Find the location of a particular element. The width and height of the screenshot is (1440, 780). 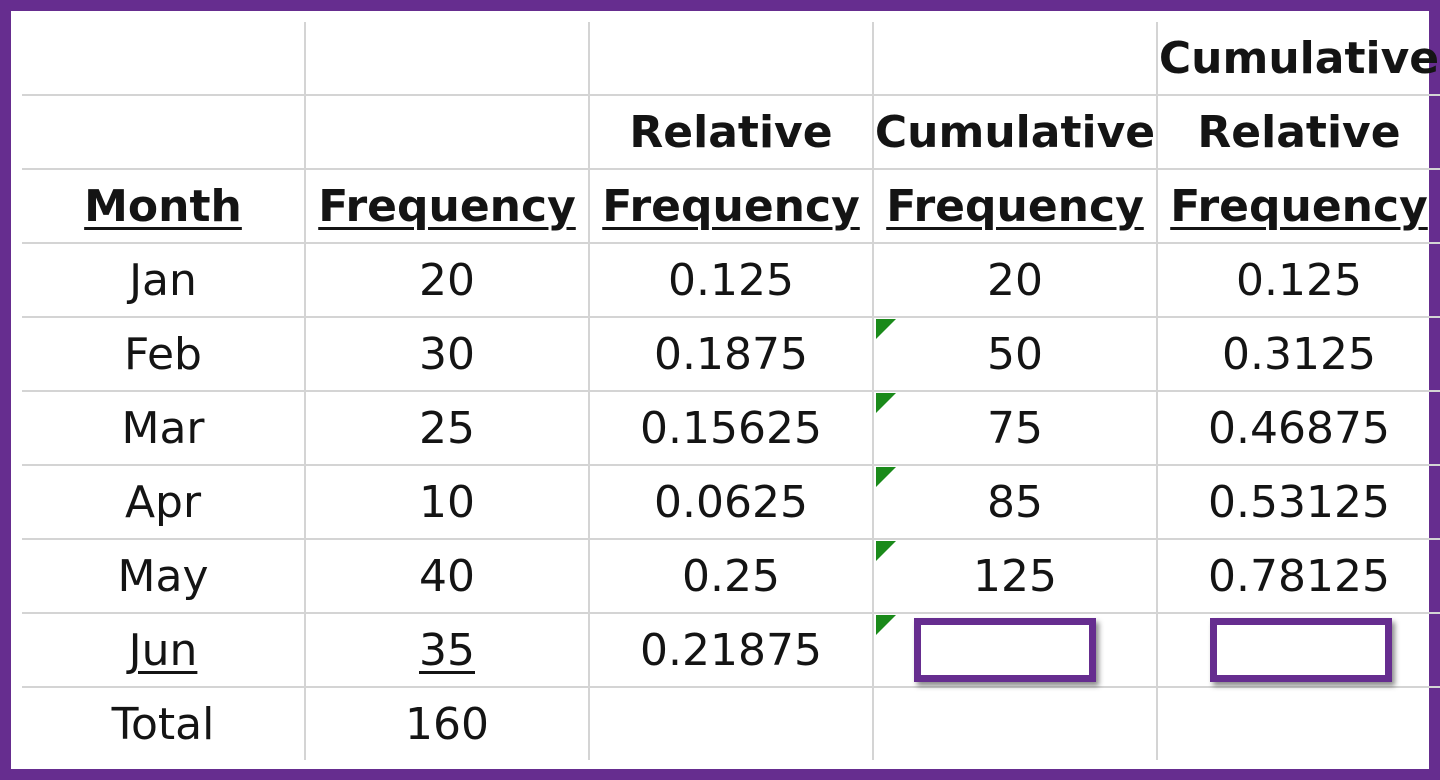

table-row: Apr 10 0.0625 85 0.53125 is located at coordinates (731, 502).